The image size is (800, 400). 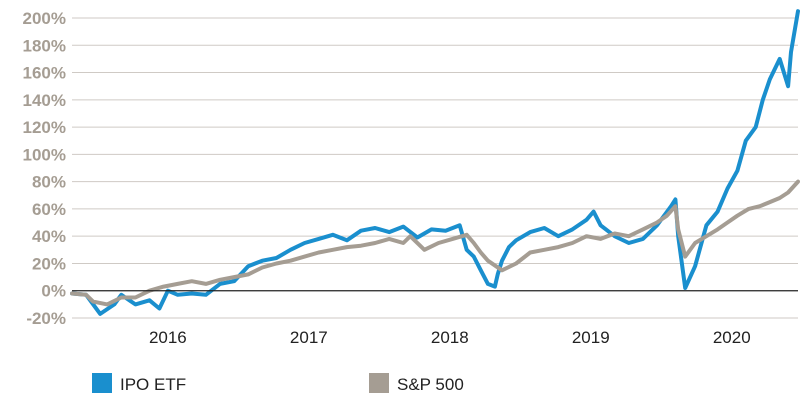 I want to click on y-tick-label: 120%, so click(x=44, y=127).